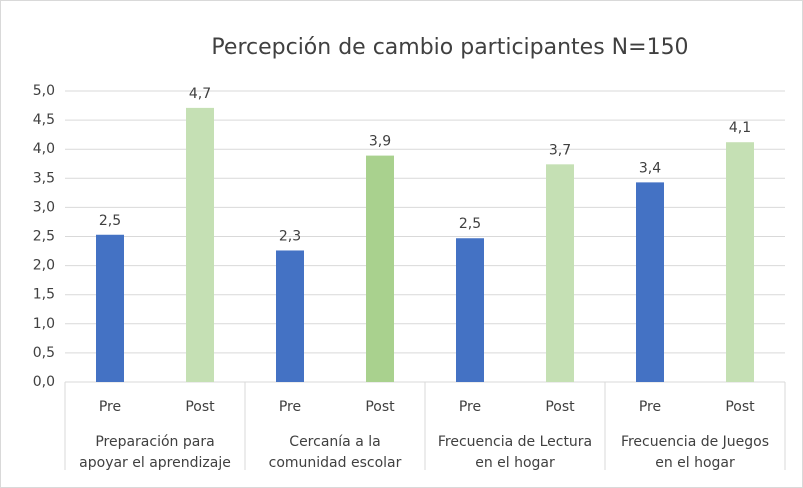 The height and width of the screenshot is (488, 803). Describe the element at coordinates (44, 382) in the screenshot. I see `y-tick-label: 0,0` at that location.